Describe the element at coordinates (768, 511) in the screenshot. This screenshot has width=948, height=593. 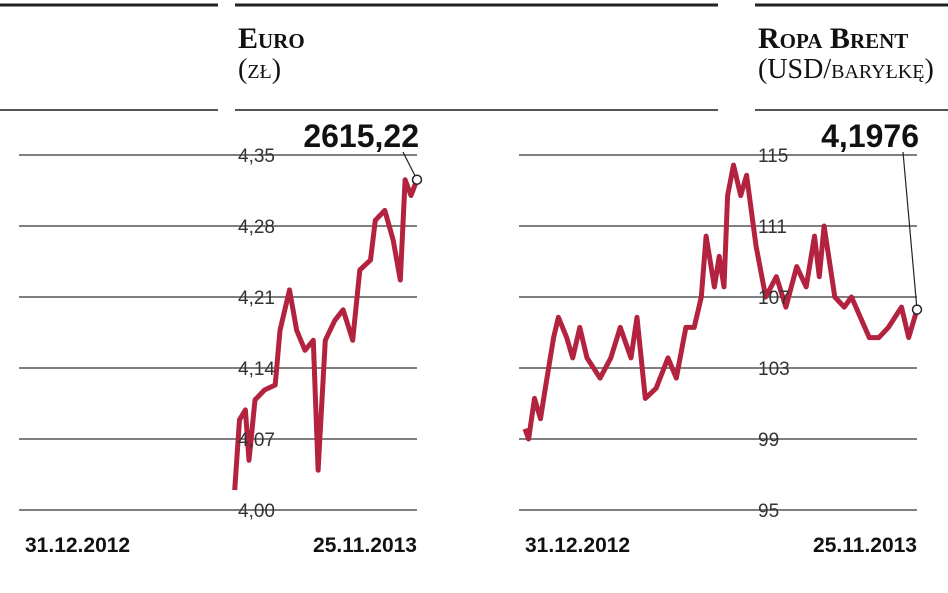
I see `y-tick-label: 95` at that location.